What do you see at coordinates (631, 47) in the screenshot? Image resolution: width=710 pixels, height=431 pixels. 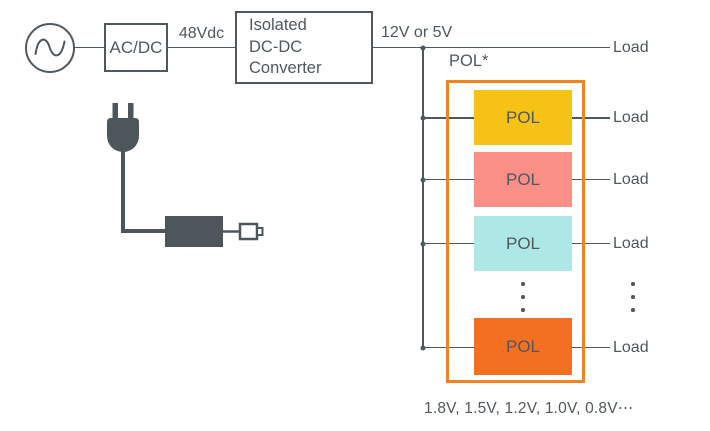 I see `load-label-1: Load` at bounding box center [631, 47].